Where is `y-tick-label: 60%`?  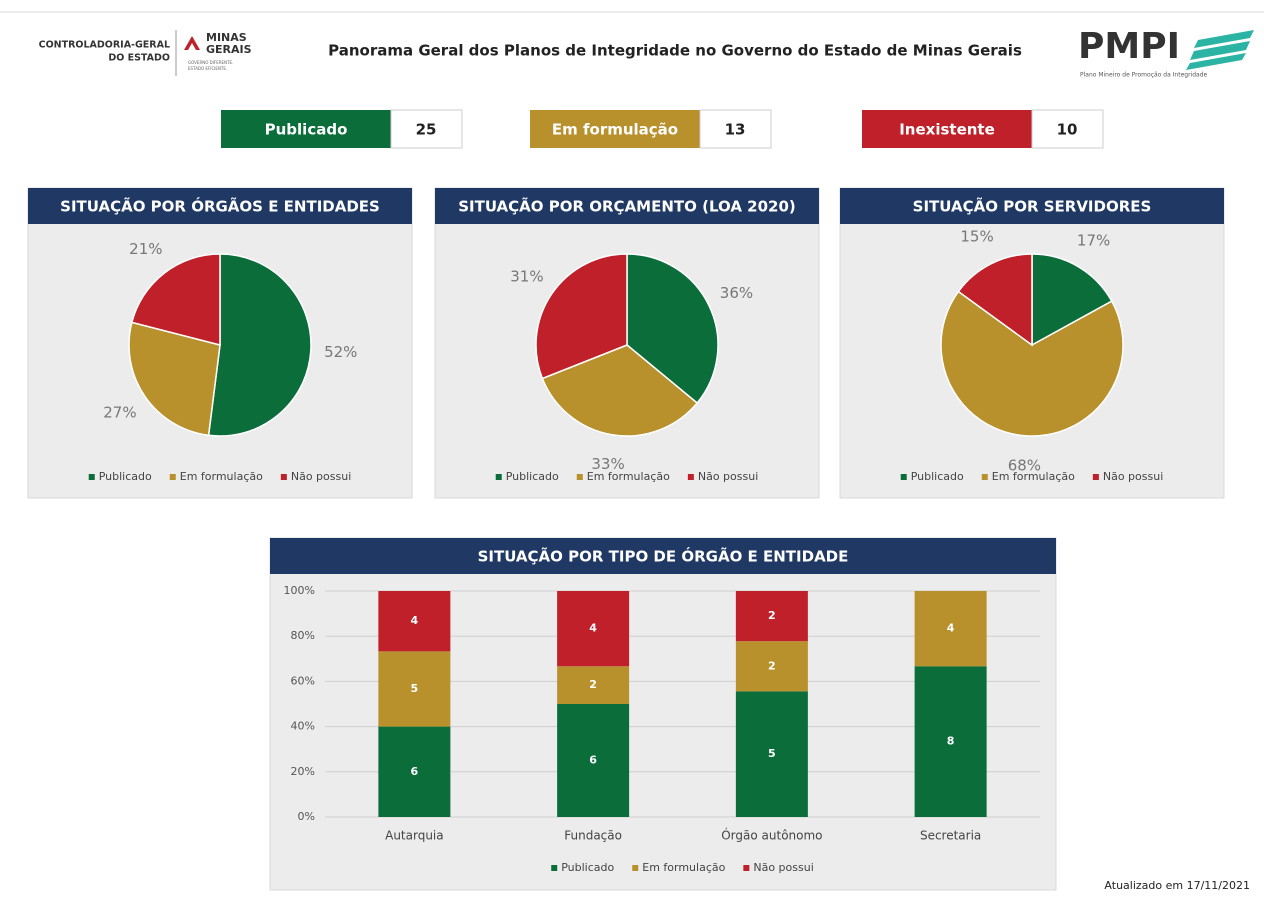 y-tick-label: 60% is located at coordinates (303, 680).